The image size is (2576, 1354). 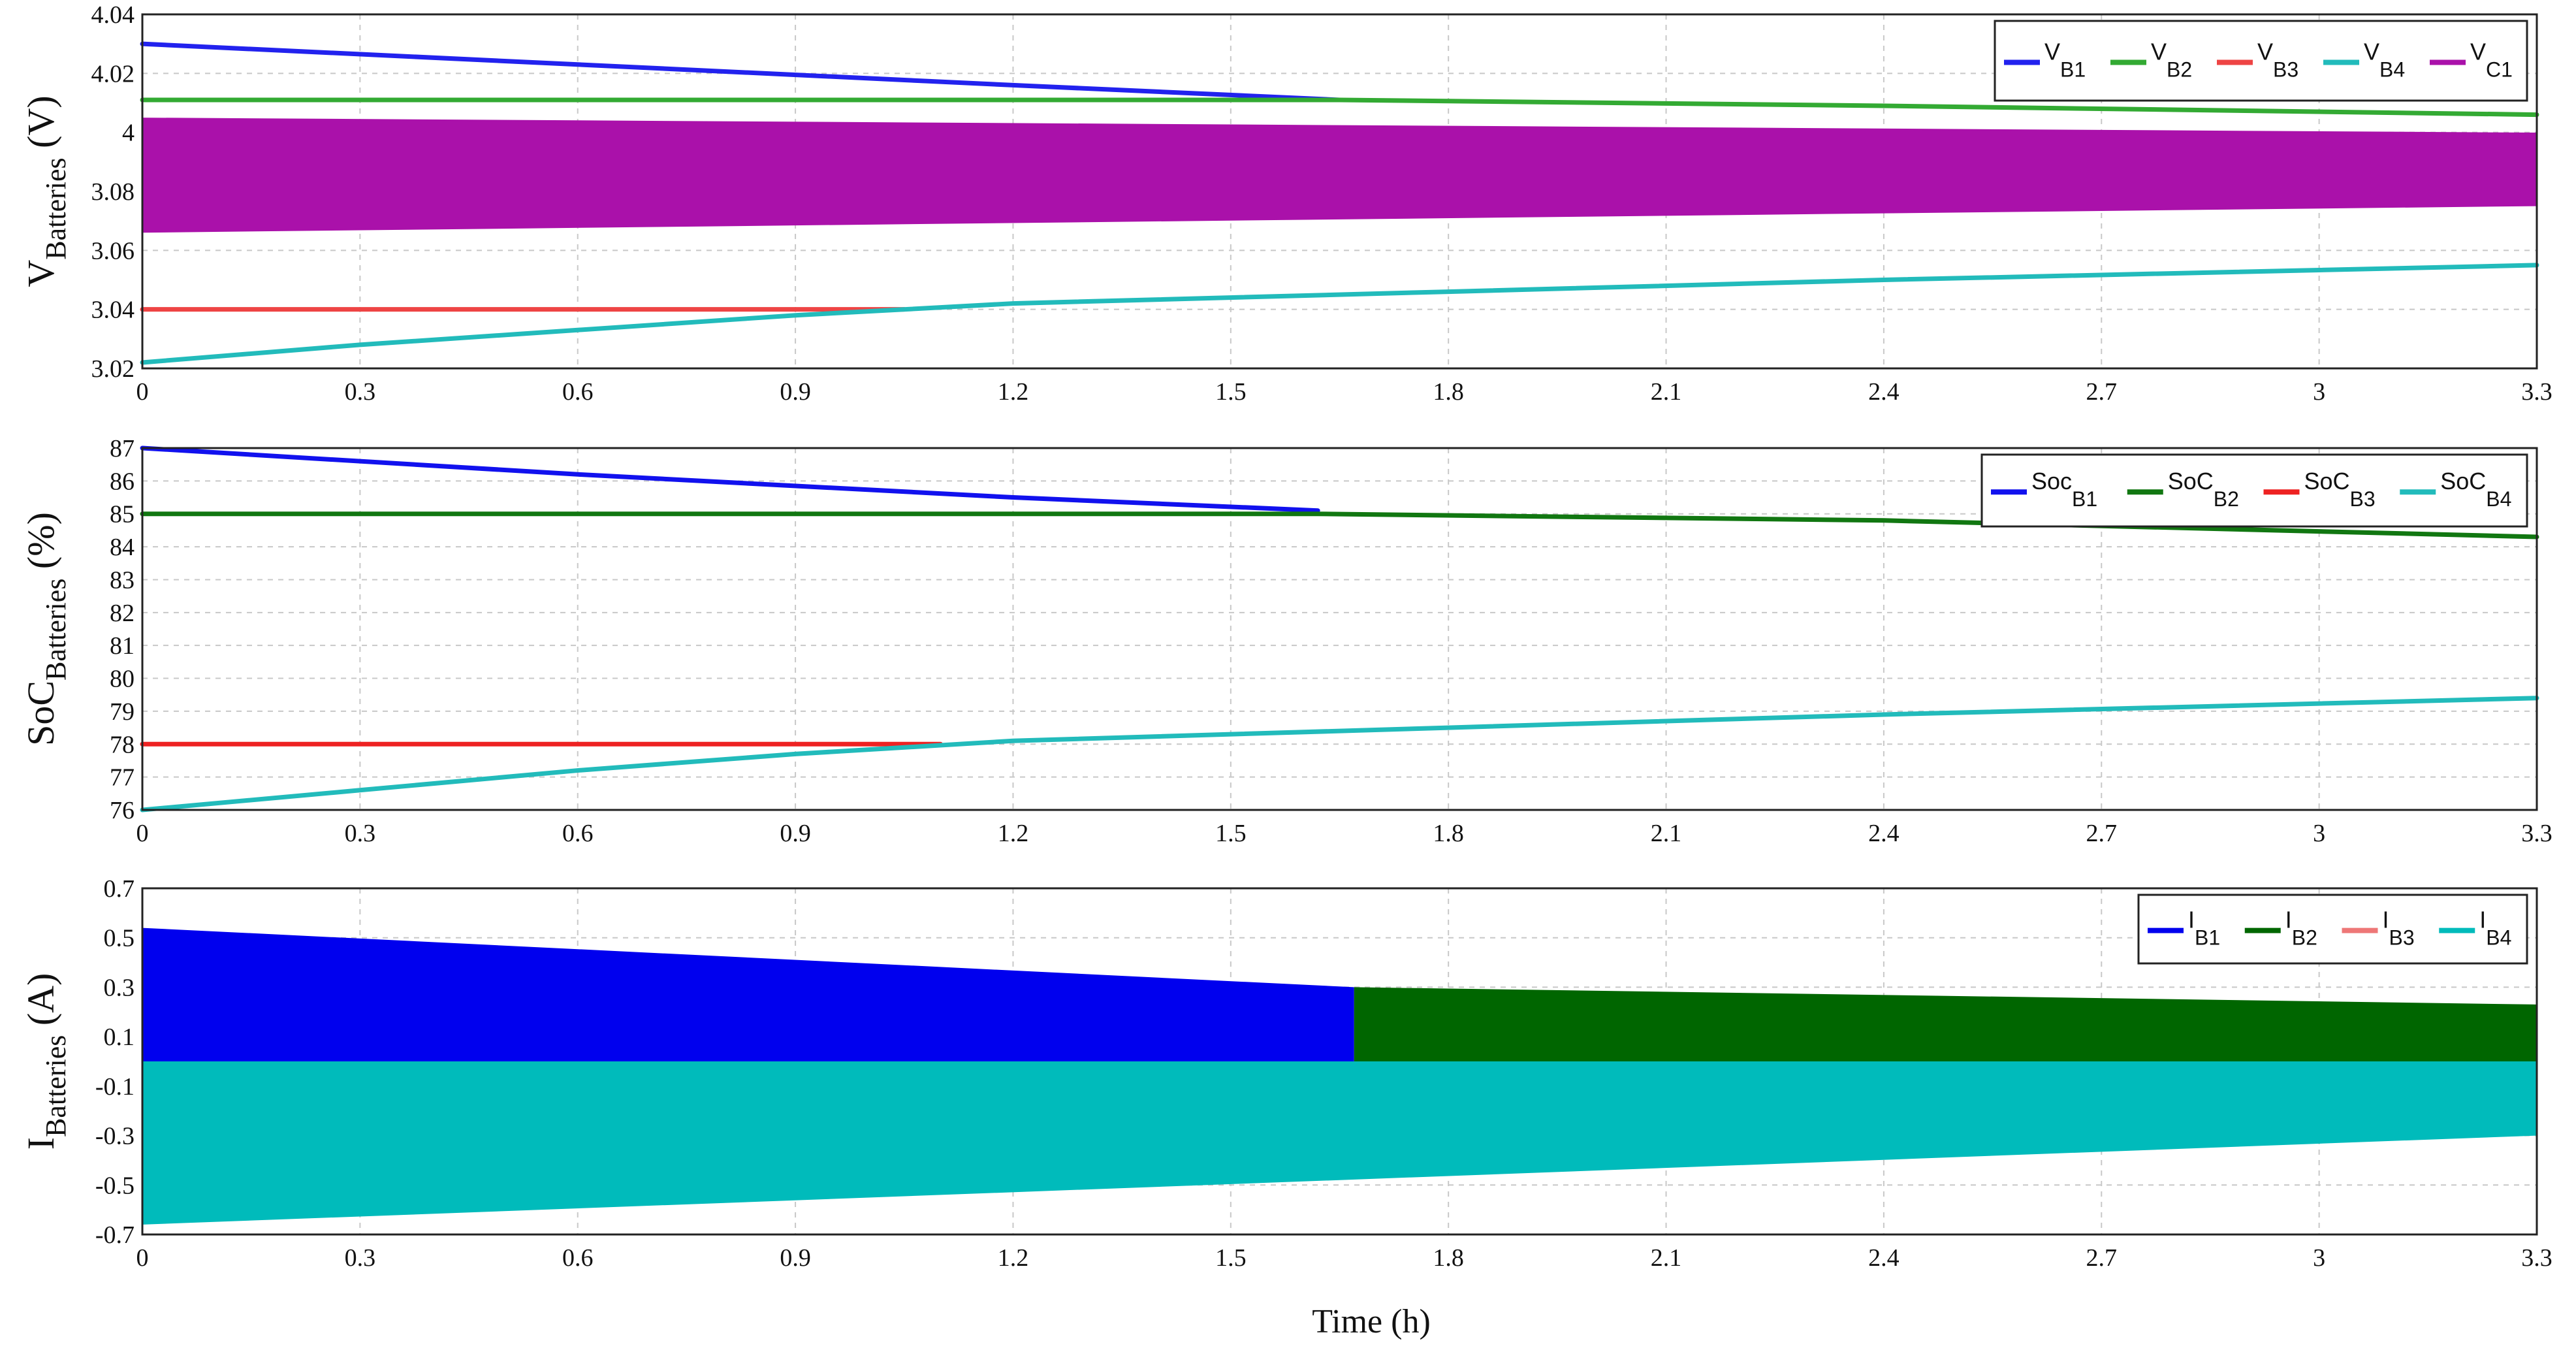 I want to click on y-tick-label: 0.1, so click(x=120, y=1037).